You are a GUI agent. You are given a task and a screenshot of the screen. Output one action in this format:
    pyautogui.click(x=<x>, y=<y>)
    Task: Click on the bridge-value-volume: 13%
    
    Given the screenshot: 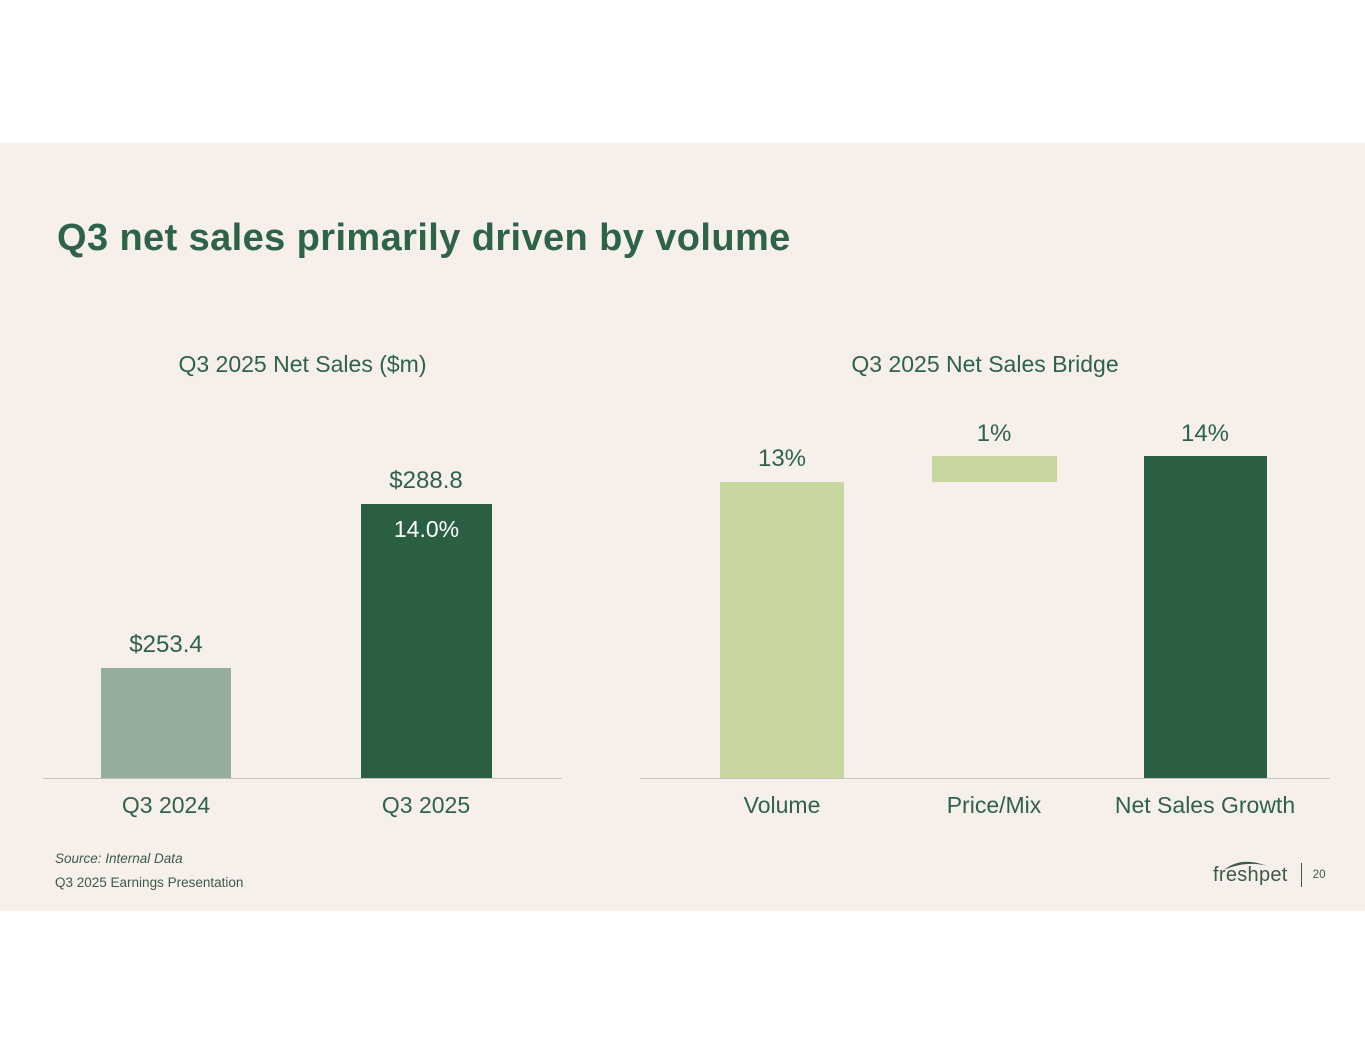 What is the action you would take?
    pyautogui.click(x=782, y=458)
    